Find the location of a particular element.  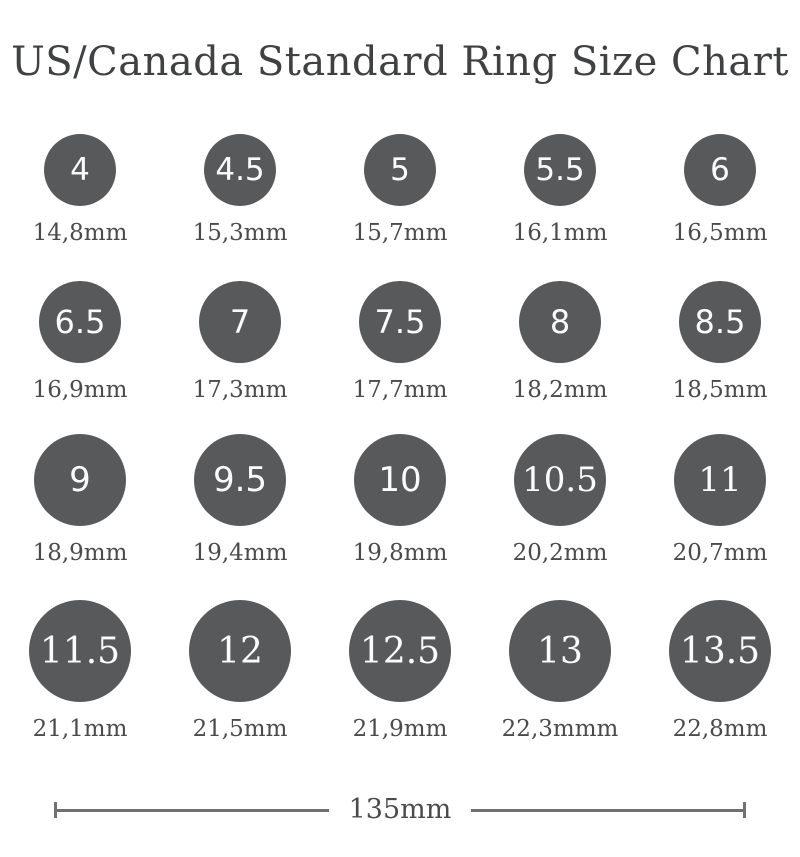

ring-circle: 13.5 is located at coordinates (720, 651).